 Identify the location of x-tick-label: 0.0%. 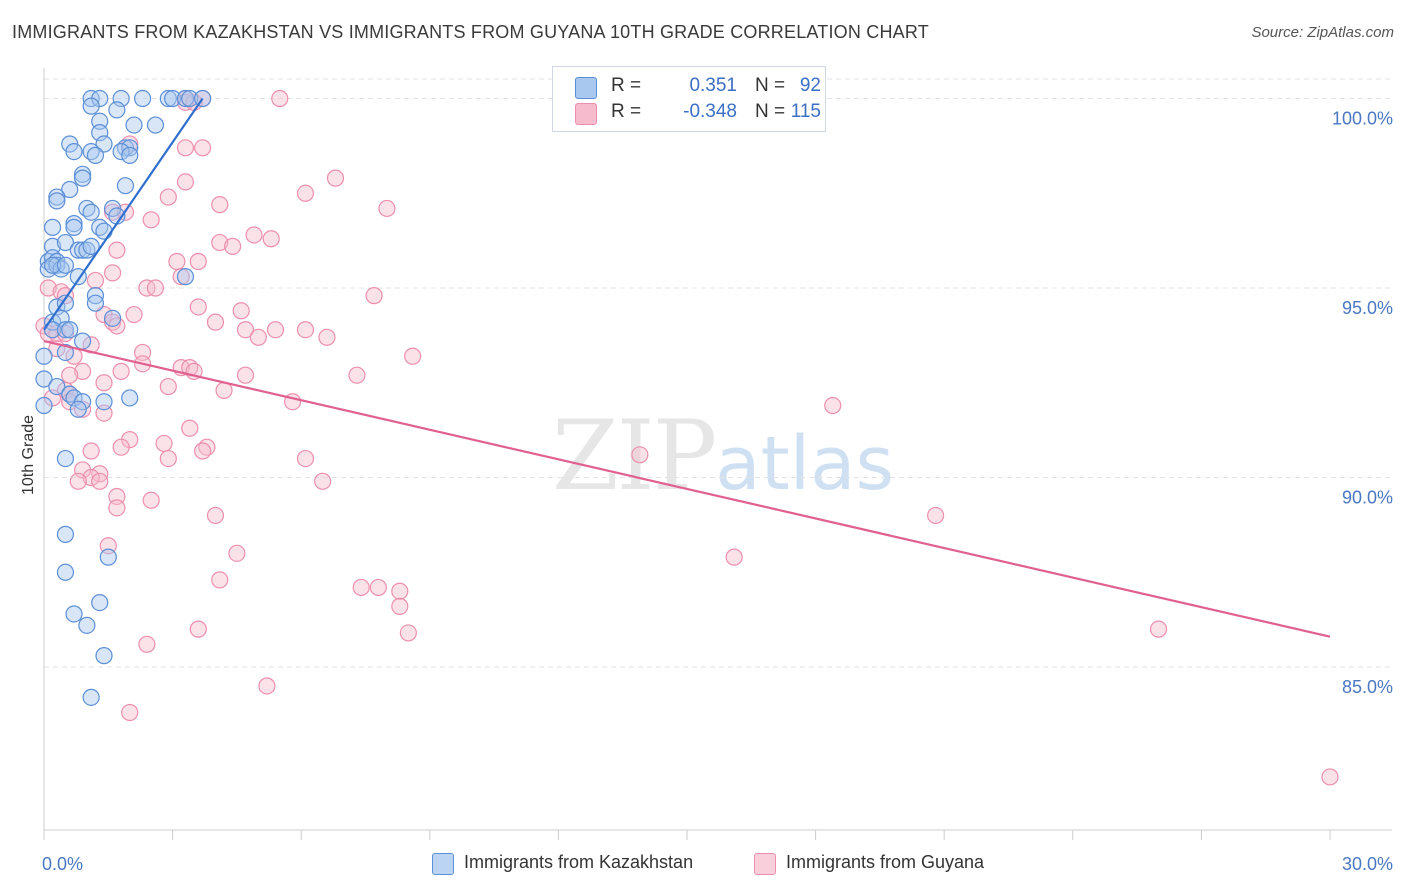
(62, 864).